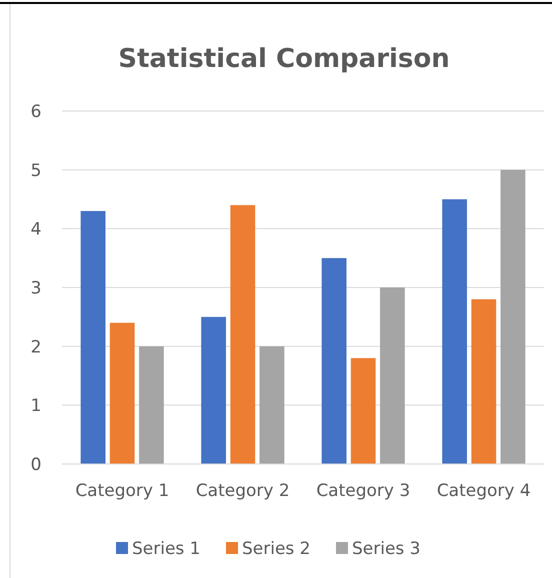  I want to click on x-tick-label: Category 4, so click(483, 491).